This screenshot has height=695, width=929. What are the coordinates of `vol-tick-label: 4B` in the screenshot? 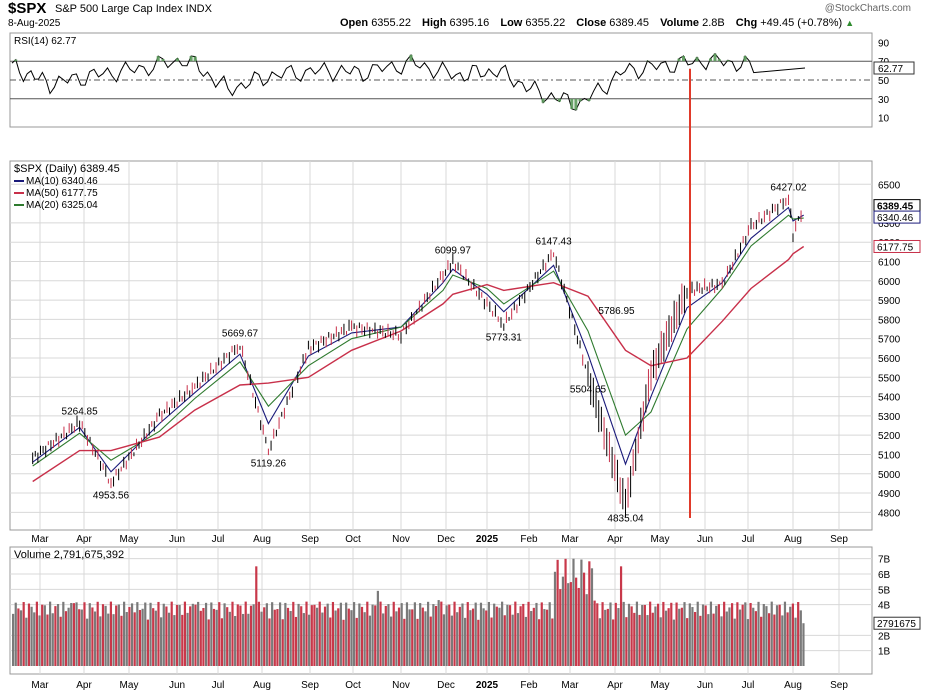 It's located at (884, 606).